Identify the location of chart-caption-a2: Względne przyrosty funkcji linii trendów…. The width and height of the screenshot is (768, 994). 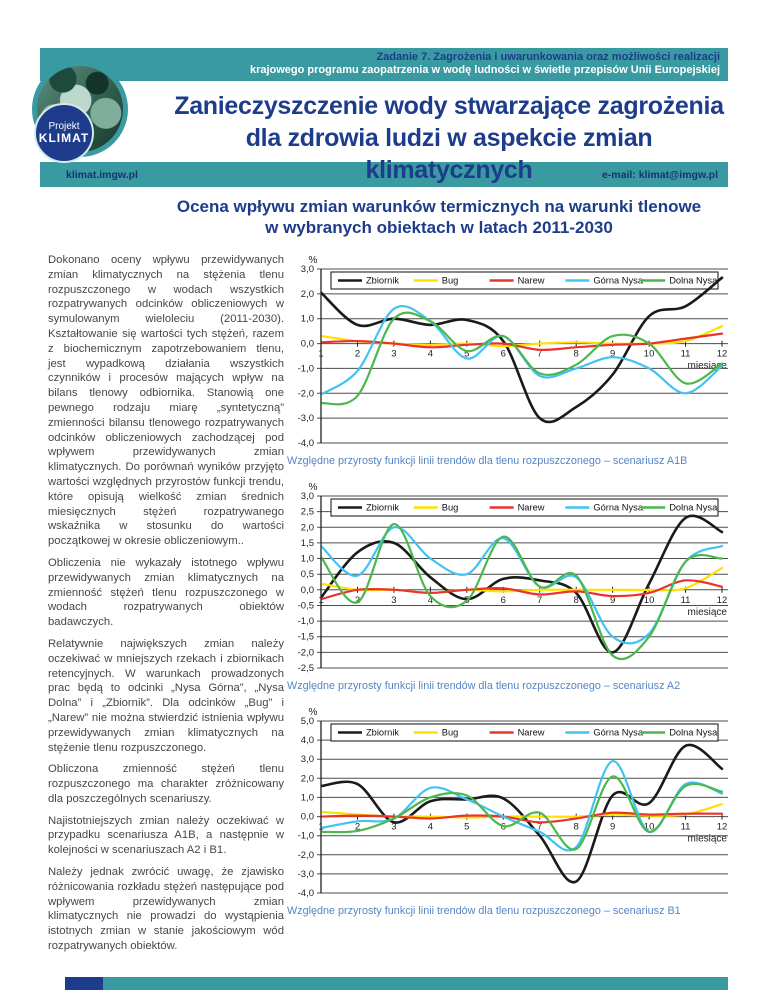
(484, 686).